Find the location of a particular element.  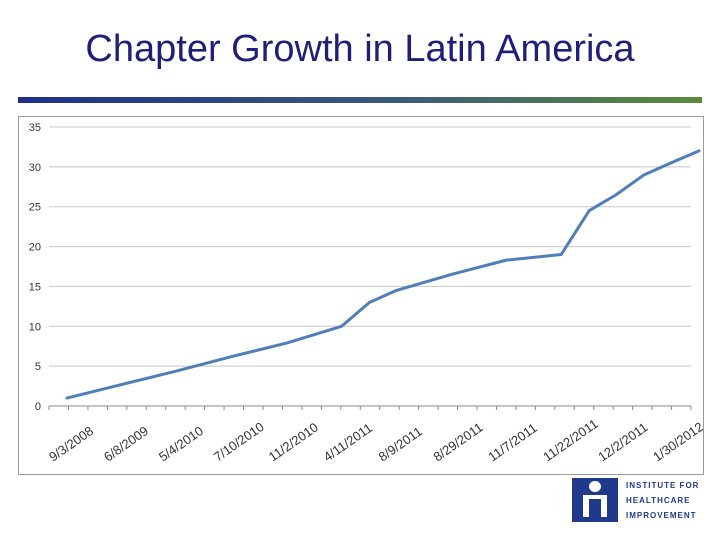

x-tick-label: 4/11/2011 is located at coordinates (348, 442).